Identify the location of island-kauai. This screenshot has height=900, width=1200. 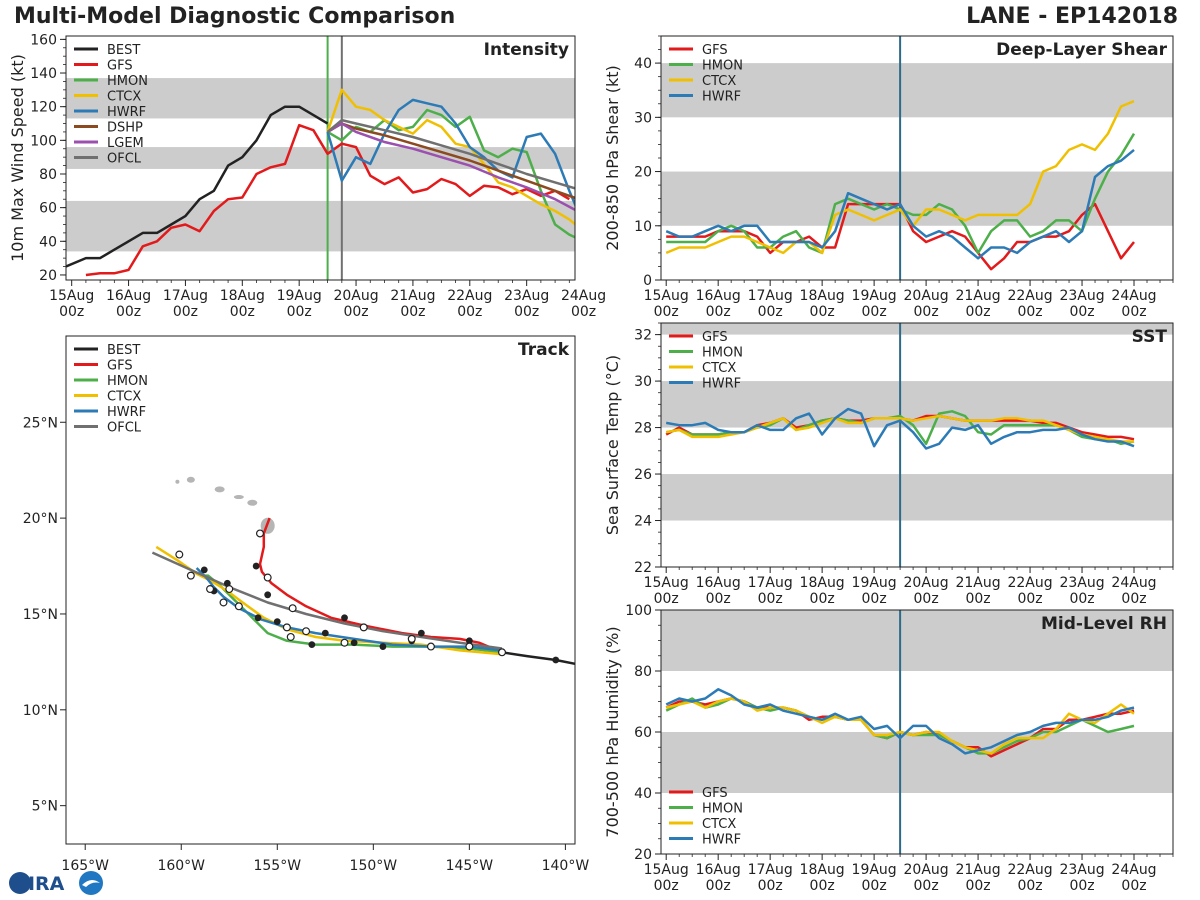
(190, 479).